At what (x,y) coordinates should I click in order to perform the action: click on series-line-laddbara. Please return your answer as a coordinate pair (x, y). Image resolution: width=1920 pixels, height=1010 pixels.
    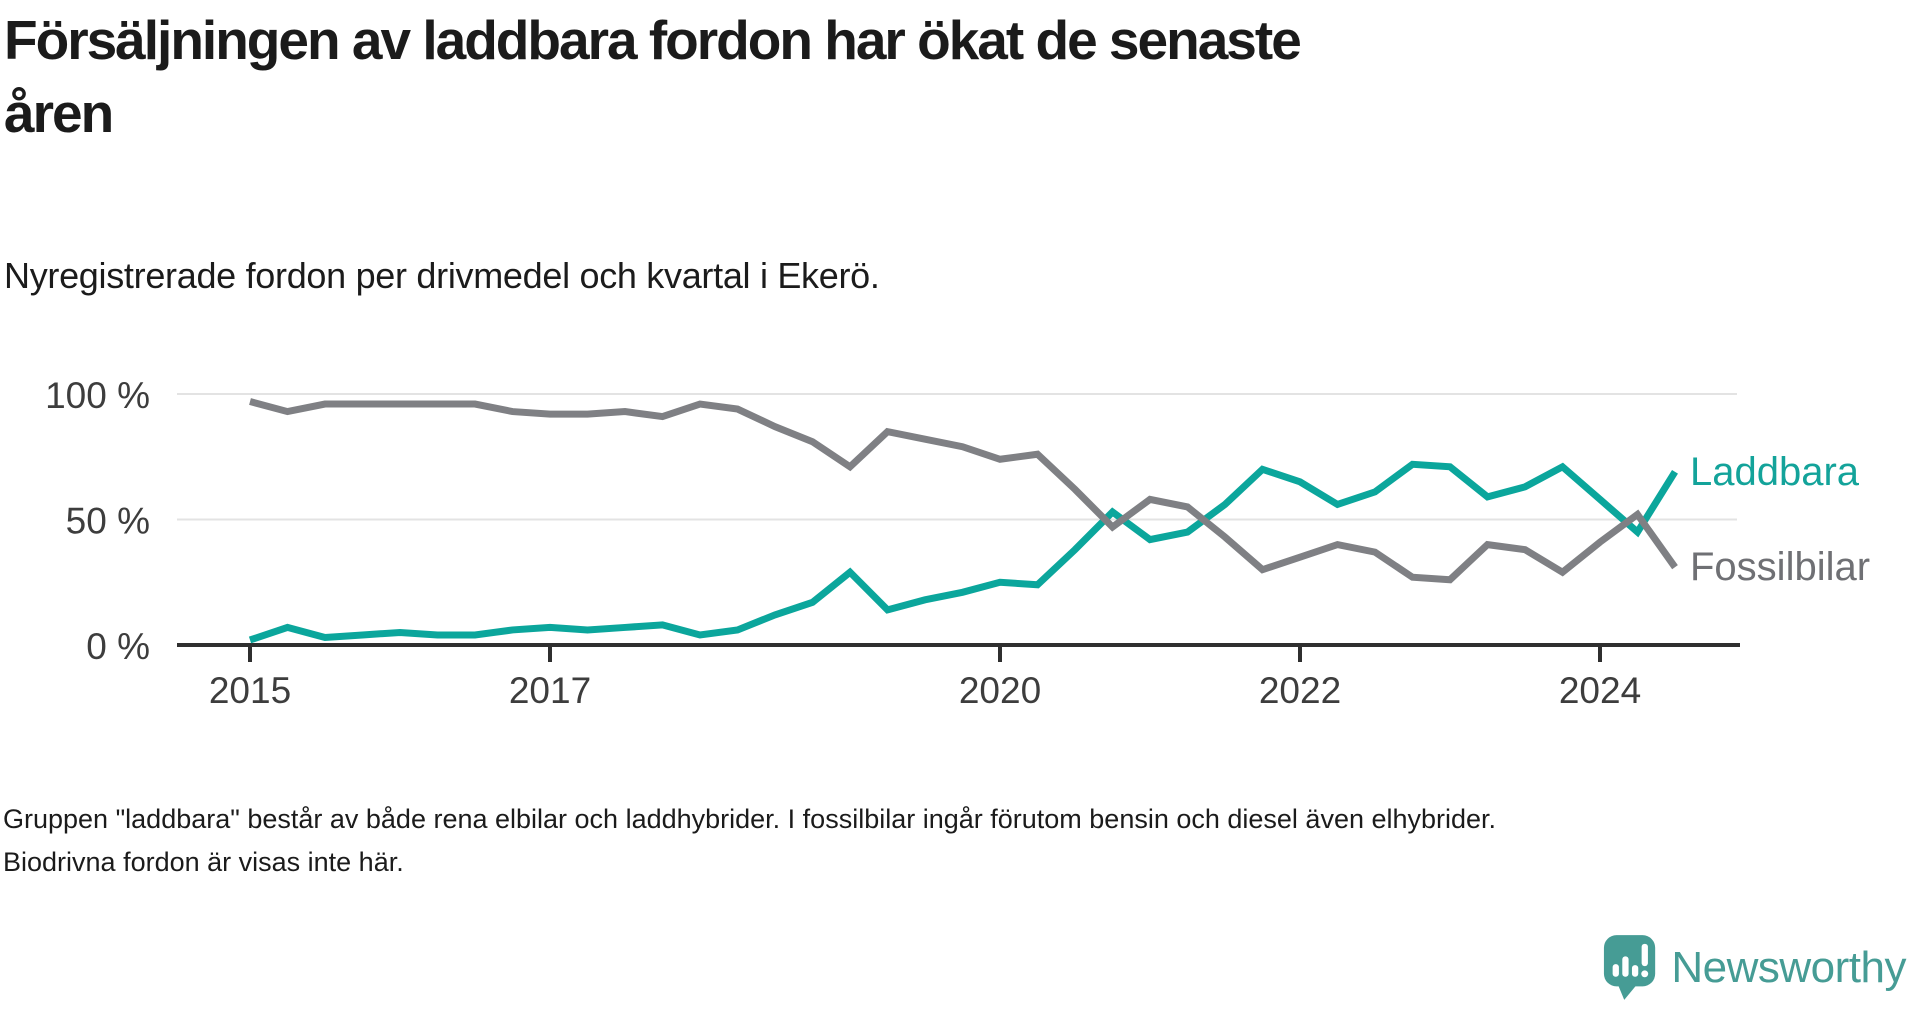
    Looking at the image, I should click on (963, 552).